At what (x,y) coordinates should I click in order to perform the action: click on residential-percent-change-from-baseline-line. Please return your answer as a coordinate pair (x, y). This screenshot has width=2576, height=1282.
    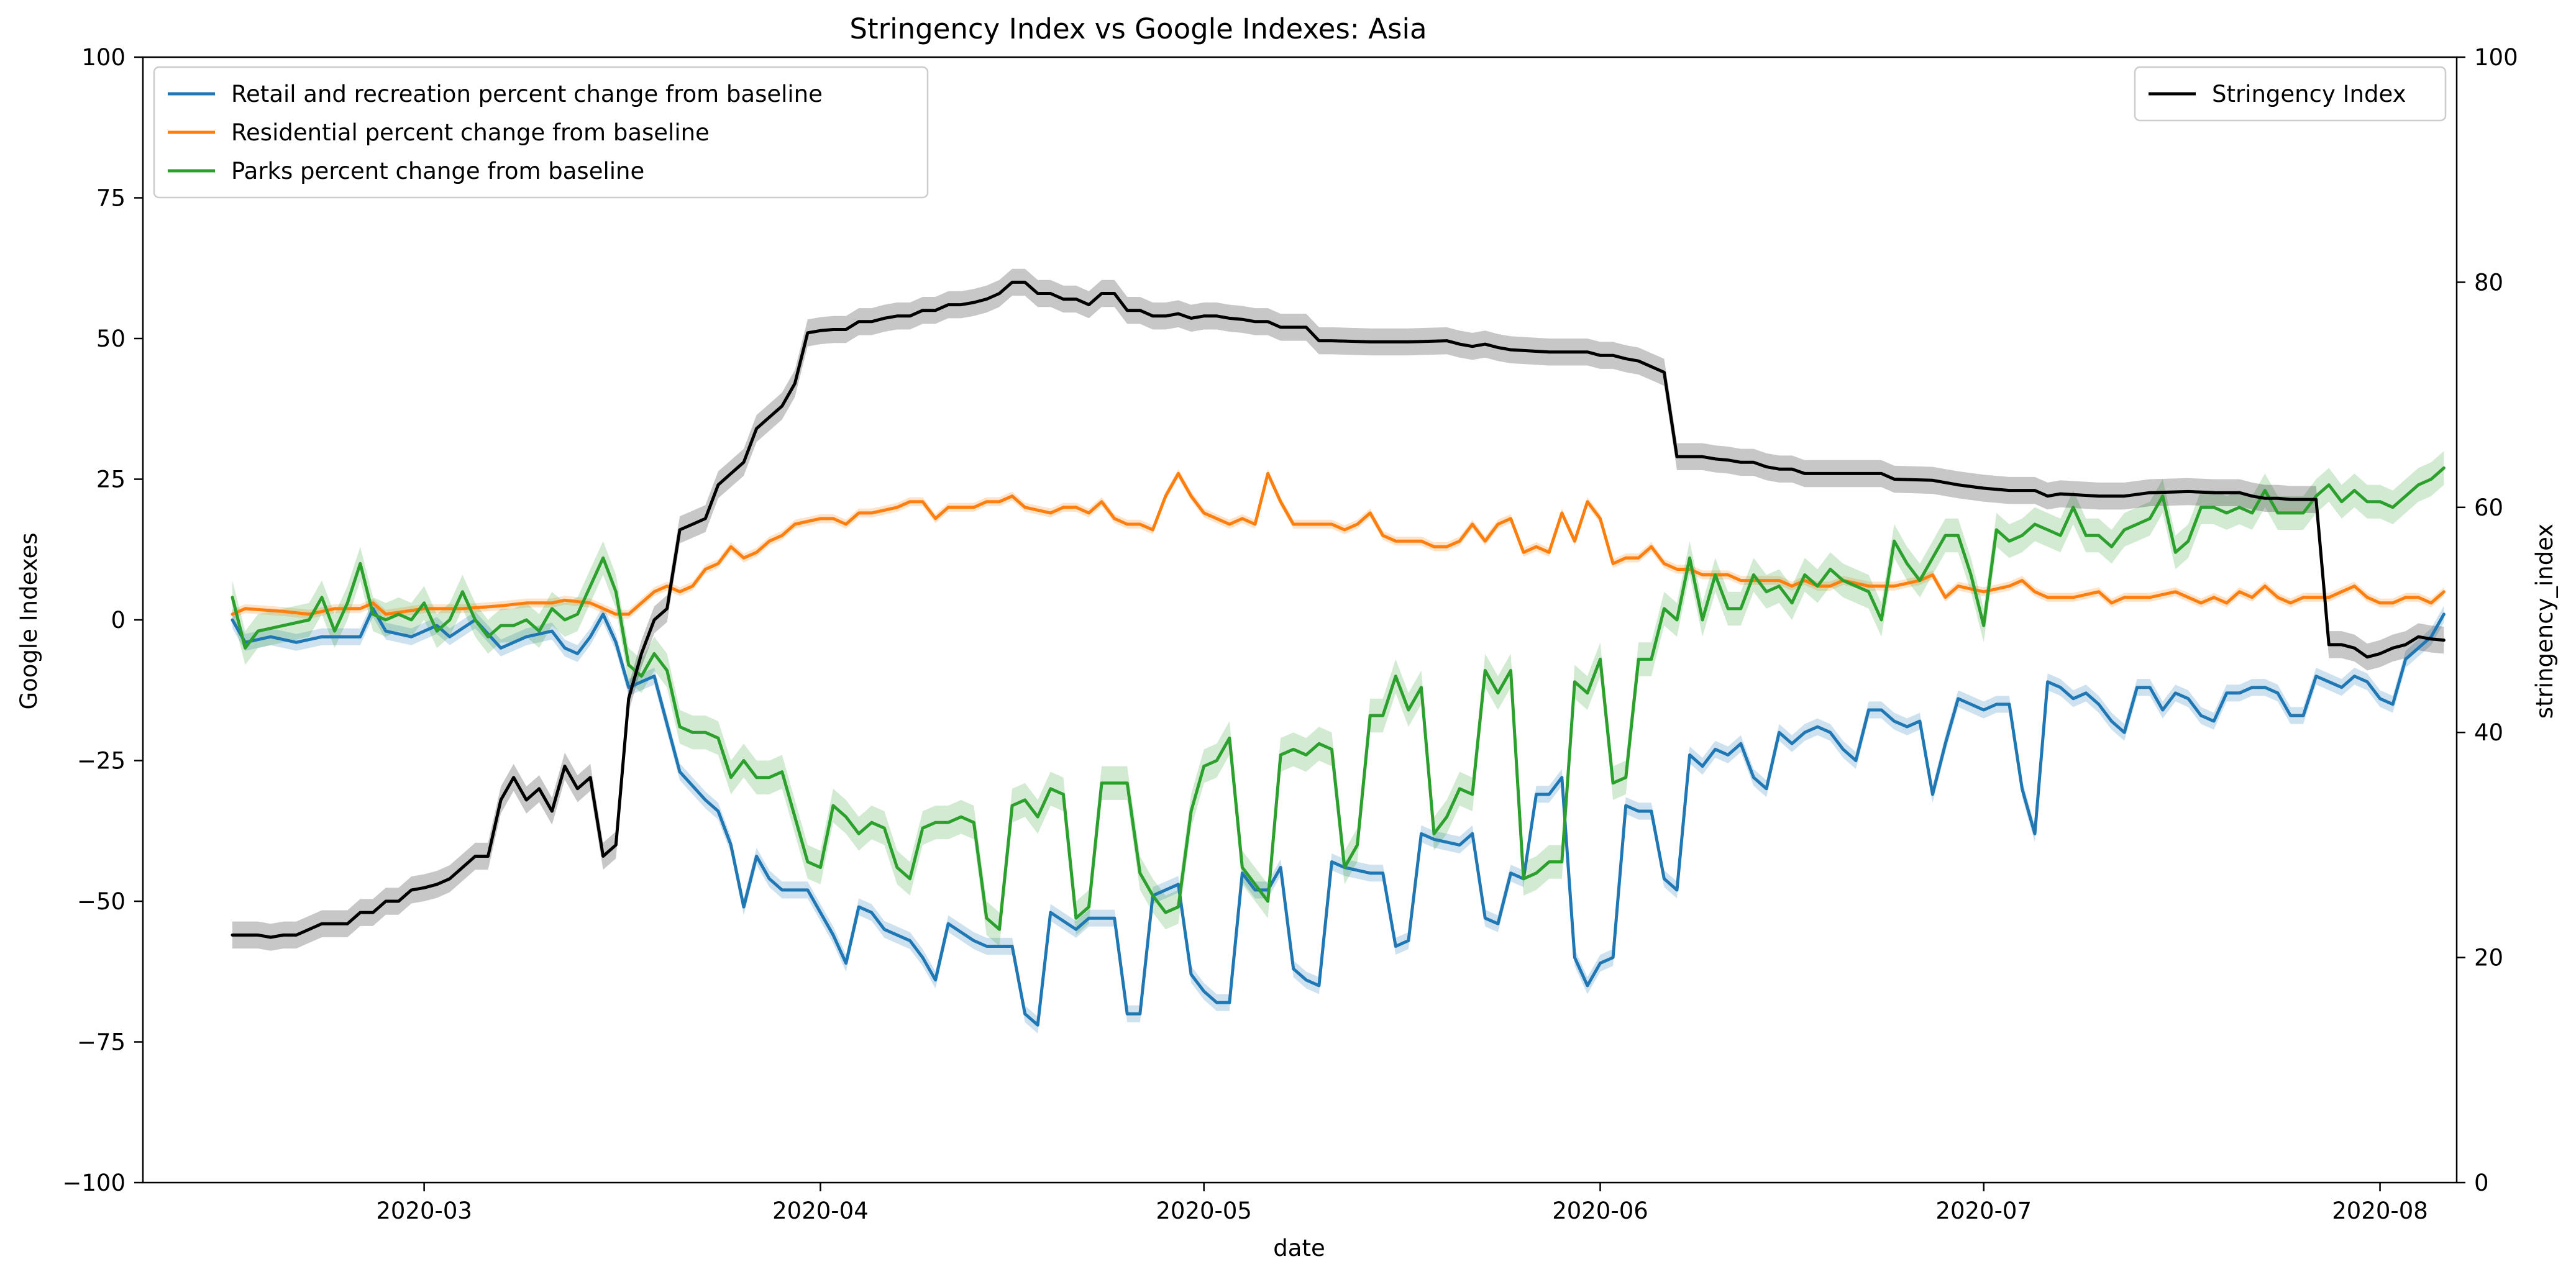
    Looking at the image, I should click on (1338, 543).